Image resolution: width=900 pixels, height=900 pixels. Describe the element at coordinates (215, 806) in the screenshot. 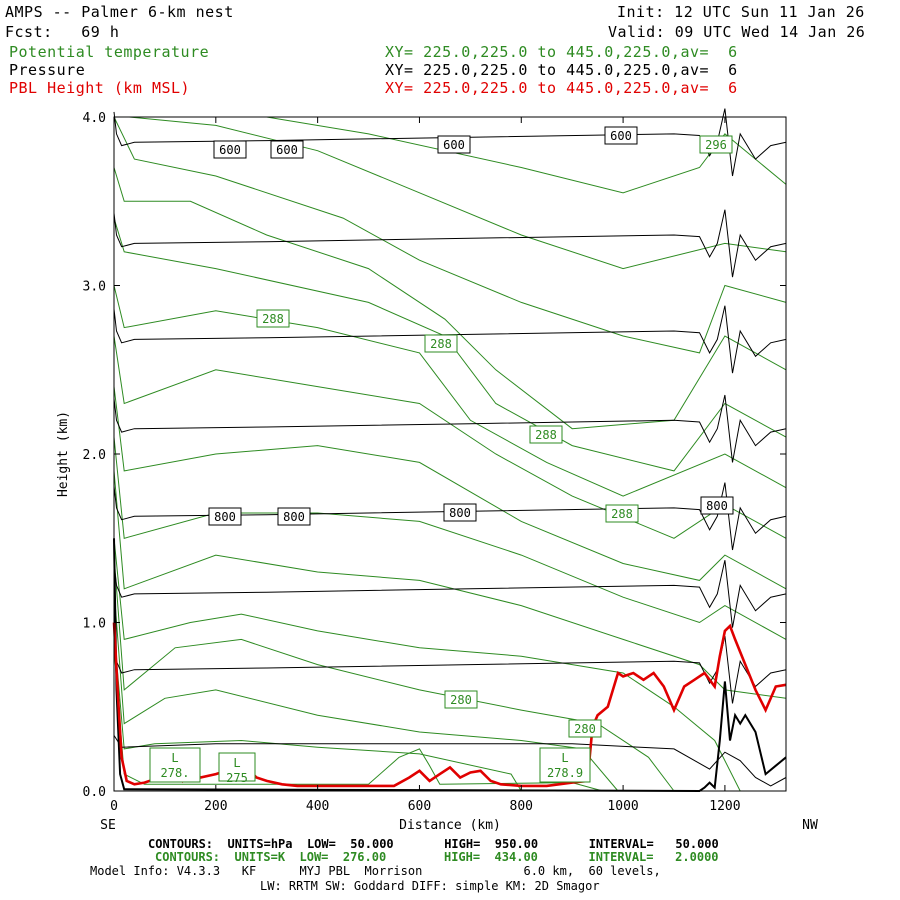

I see `x-tick-label: 200` at that location.